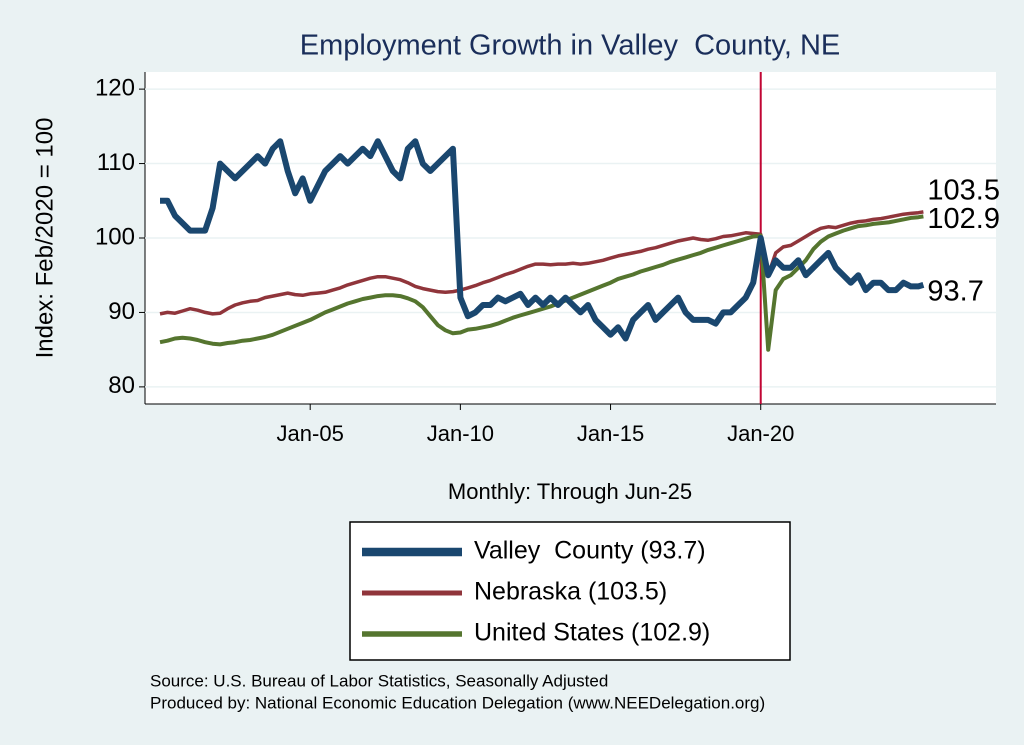 The height and width of the screenshot is (745, 1024). I want to click on y-tick-label: 100, so click(115, 236).